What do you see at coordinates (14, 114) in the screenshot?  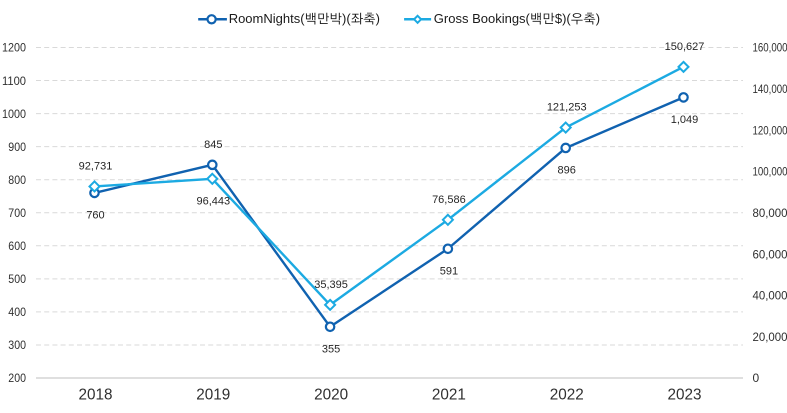 I see `svg-text: 1000` at bounding box center [14, 114].